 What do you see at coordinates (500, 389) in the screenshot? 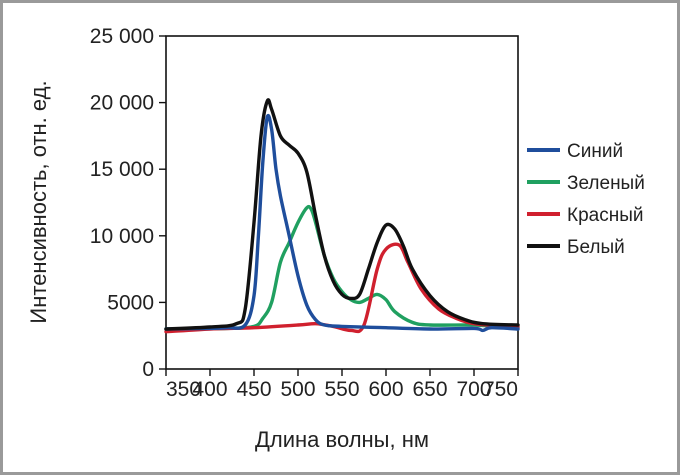
I see `x-tick-label: 750` at bounding box center [500, 389].